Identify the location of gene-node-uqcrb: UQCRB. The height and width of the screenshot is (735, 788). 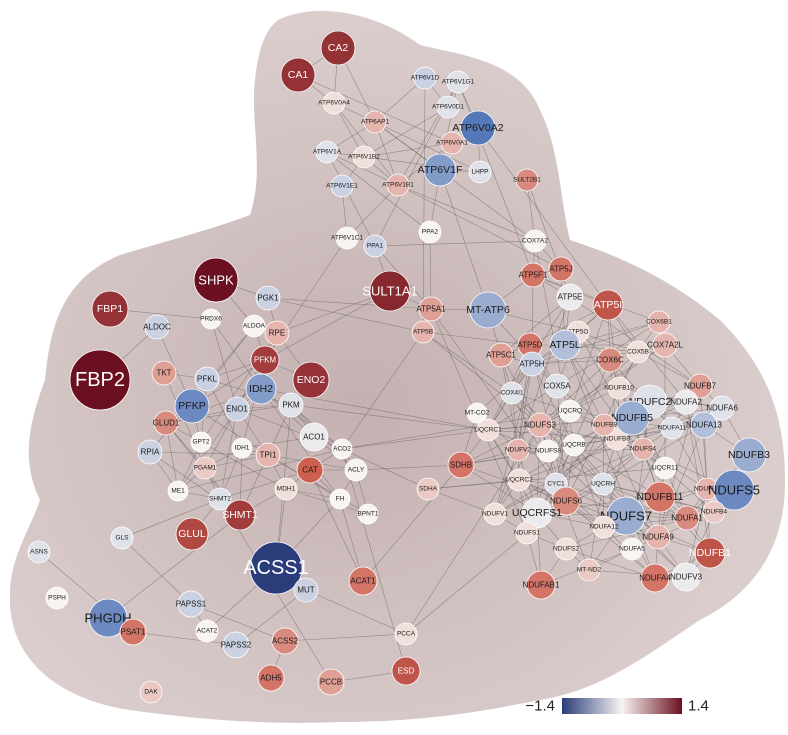
(574, 445).